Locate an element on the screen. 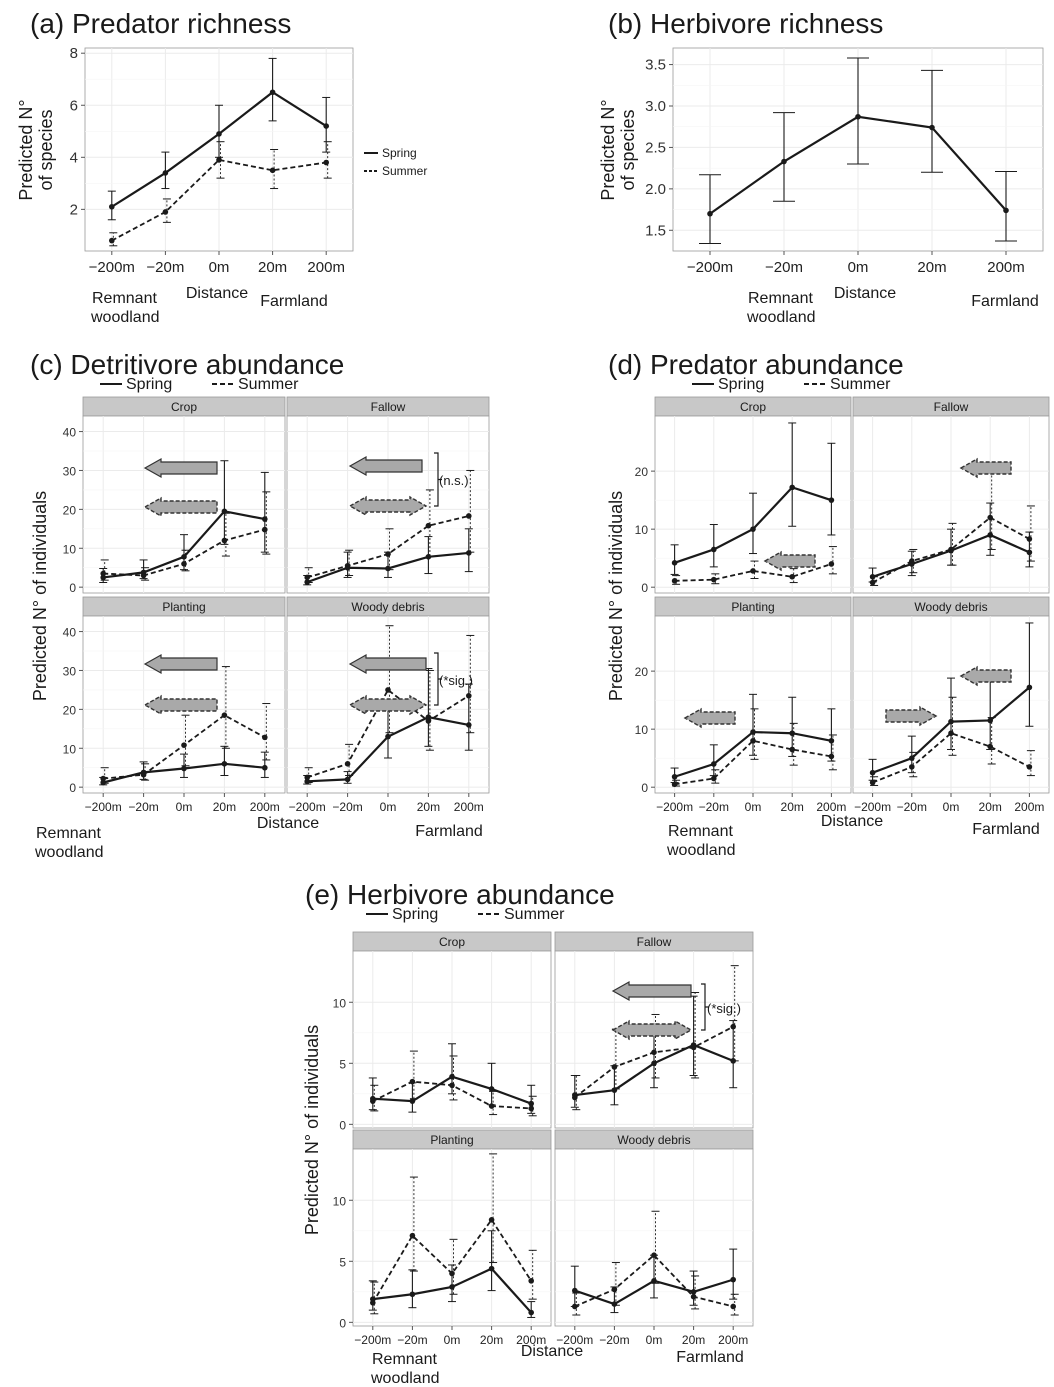  facet-label: Crop is located at coordinates (452, 942).